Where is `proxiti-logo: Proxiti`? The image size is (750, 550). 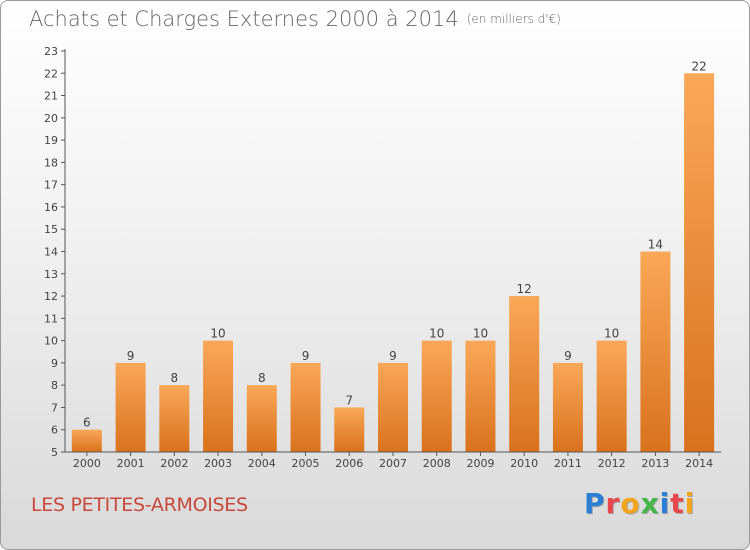
proxiti-logo: Proxiti is located at coordinates (639, 503).